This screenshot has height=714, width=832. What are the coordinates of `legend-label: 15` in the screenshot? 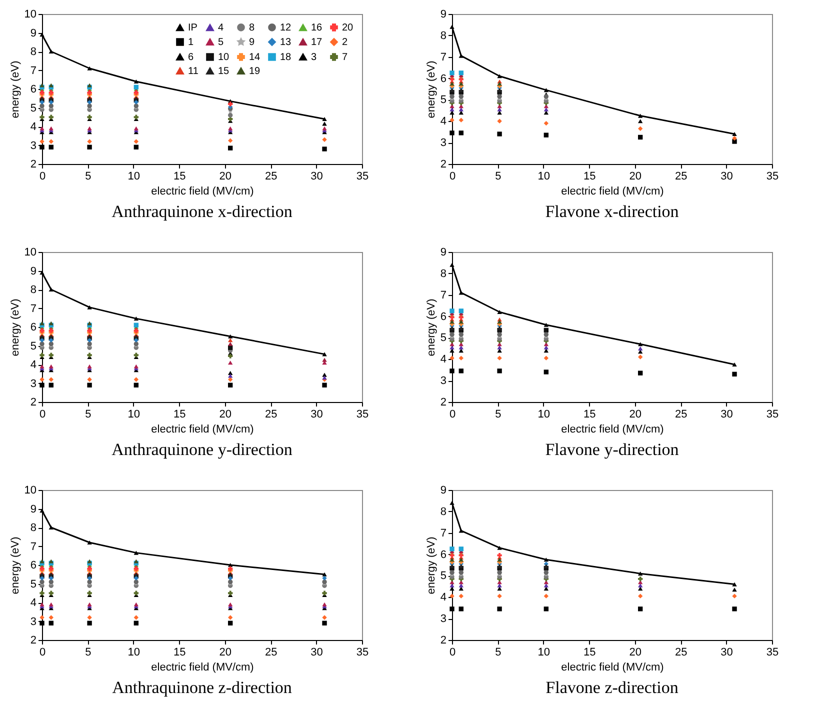 It's located at (224, 71).